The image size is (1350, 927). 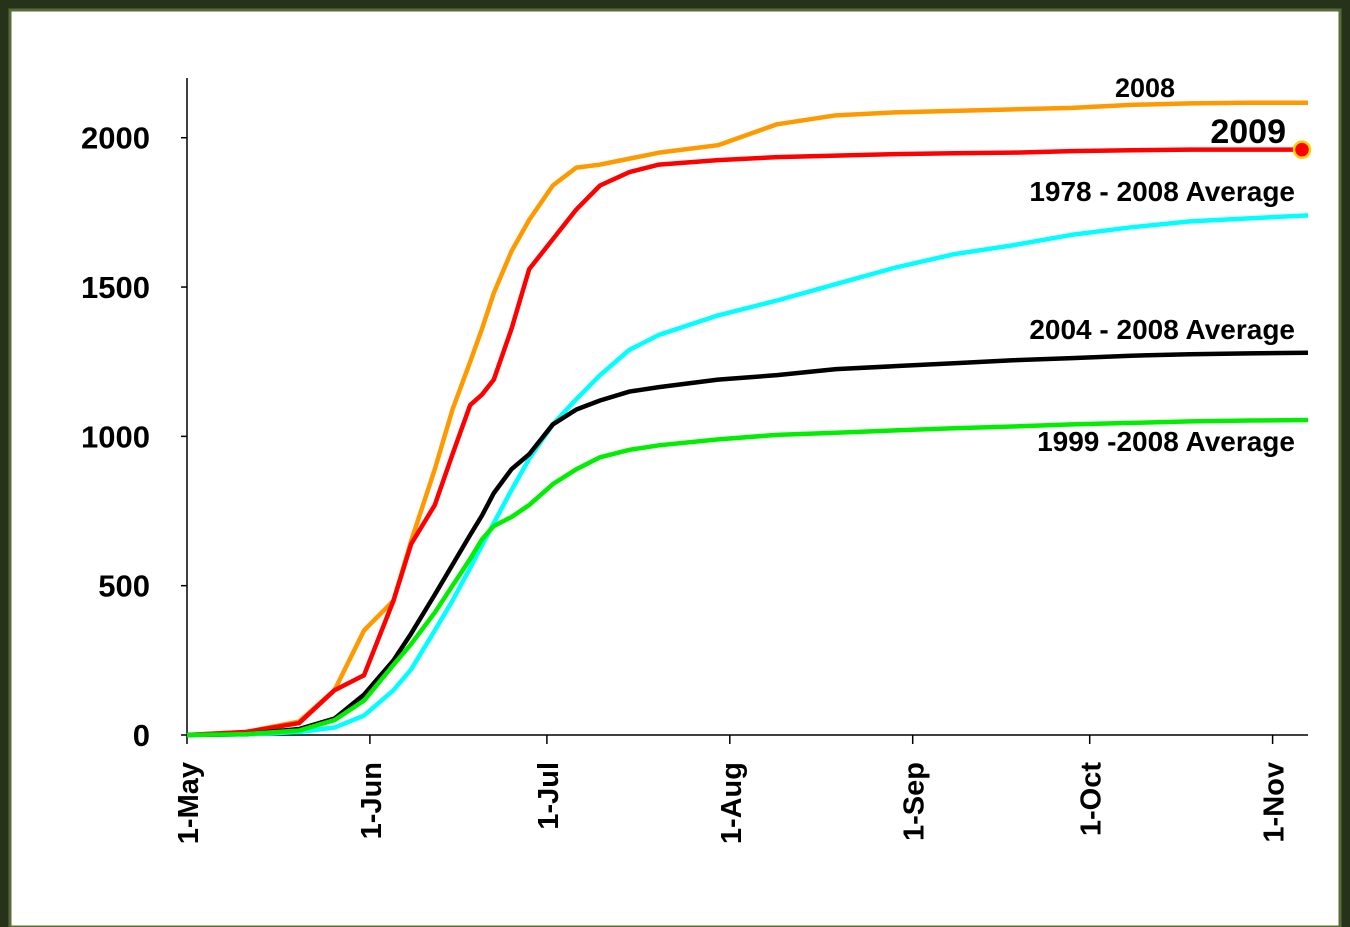 I want to click on series-label: 2009, so click(x=1248, y=132).